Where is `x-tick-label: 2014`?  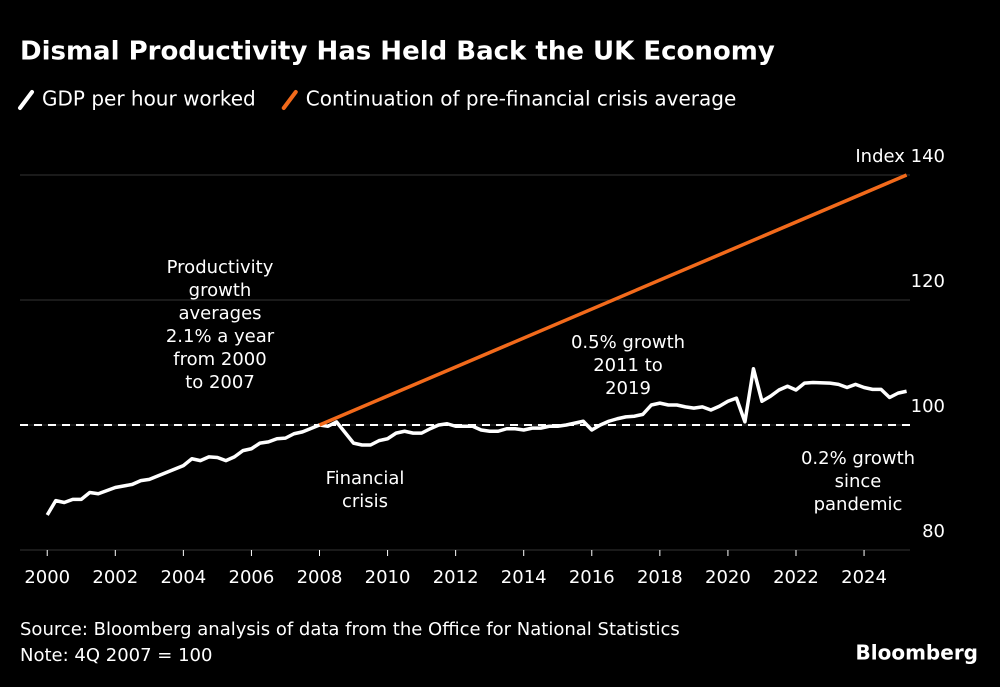 x-tick-label: 2014 is located at coordinates (524, 577).